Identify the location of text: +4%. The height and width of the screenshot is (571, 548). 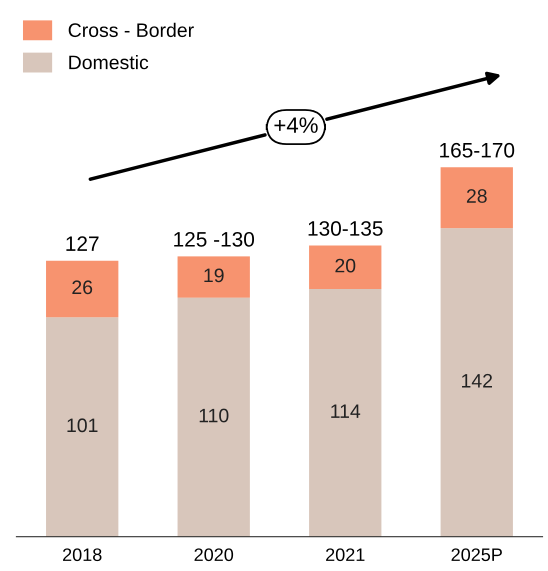
(296, 125).